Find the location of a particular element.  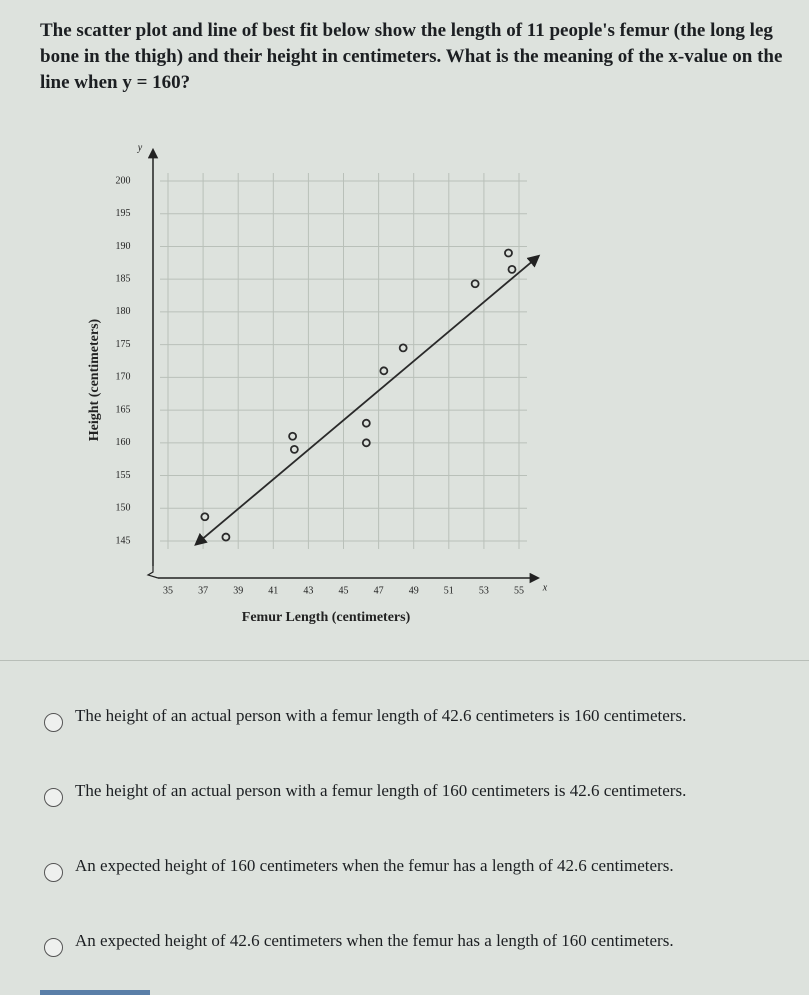

progress-bar is located at coordinates (95, 992).